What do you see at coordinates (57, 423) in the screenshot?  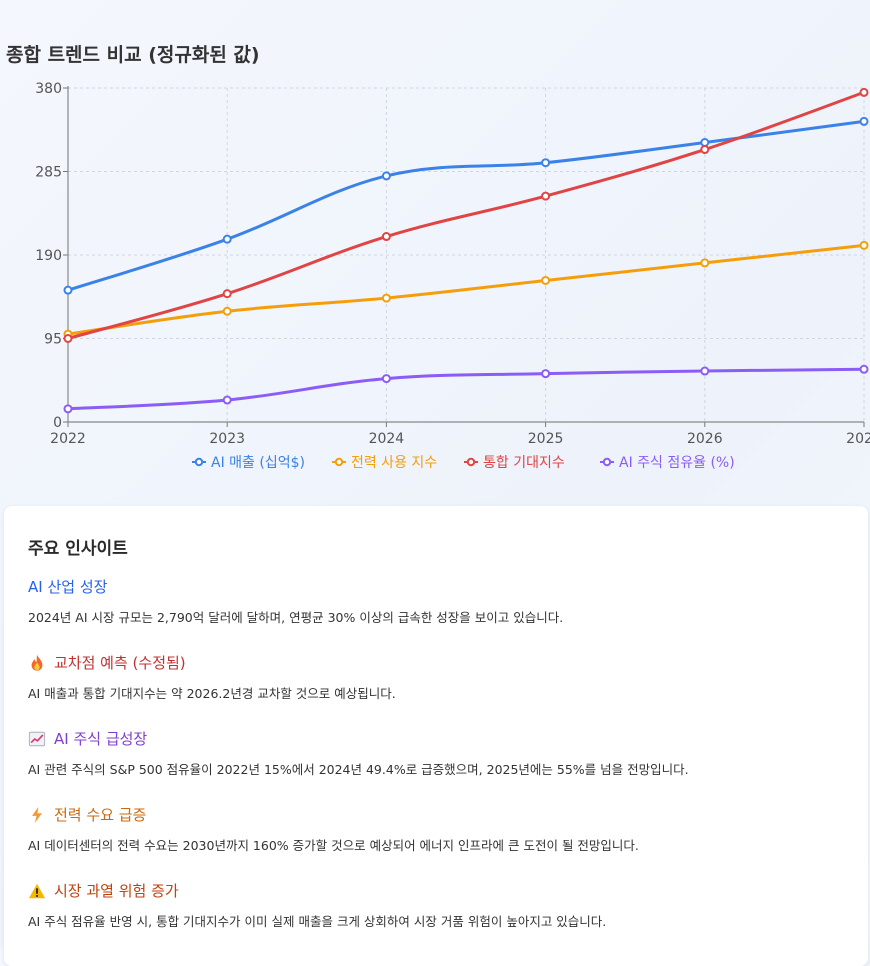 I see `y-tick-label: 0` at bounding box center [57, 423].